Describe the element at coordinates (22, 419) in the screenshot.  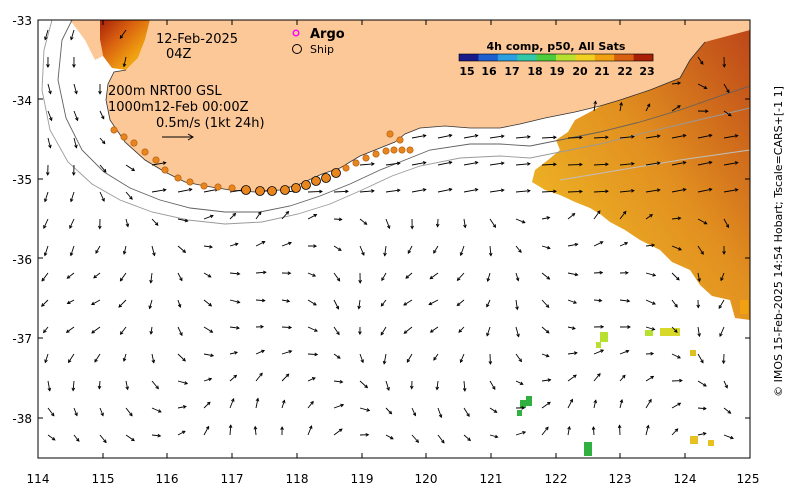
I see `y-tick-label: -38` at that location.